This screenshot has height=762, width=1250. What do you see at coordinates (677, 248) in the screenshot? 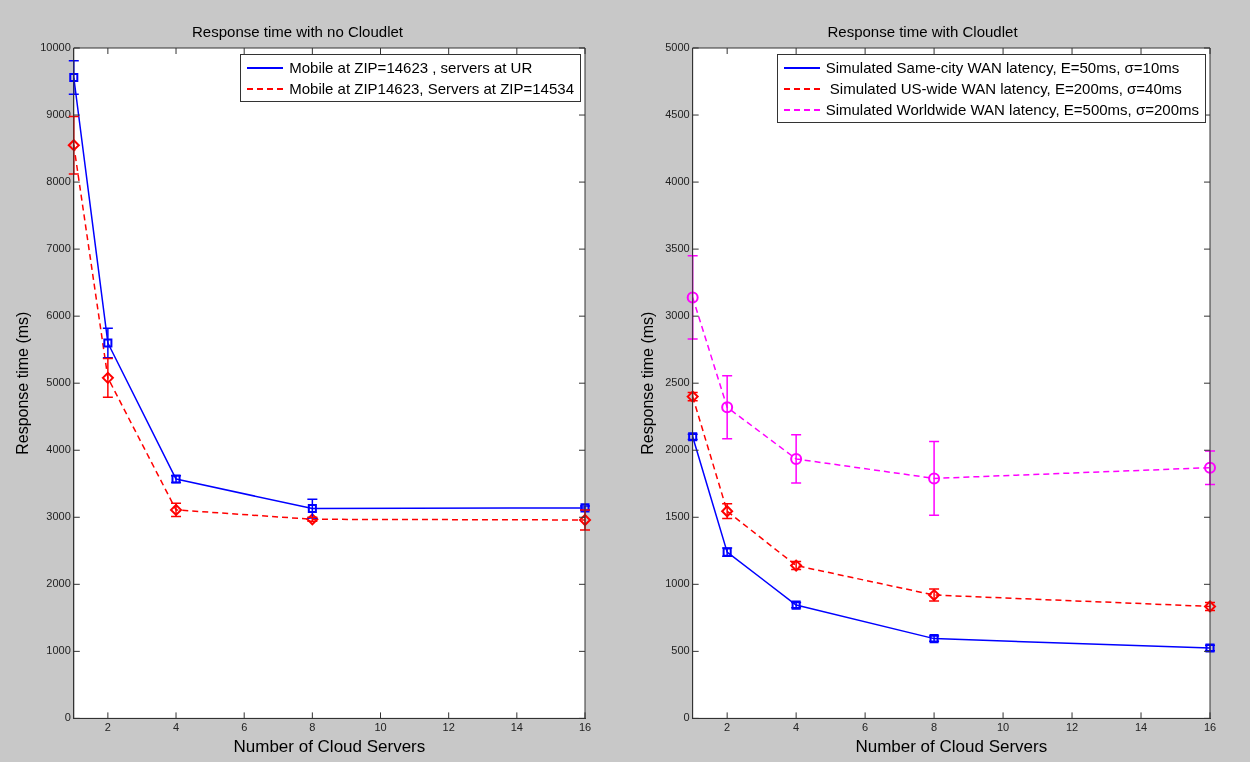
I see `y-tick-label: 3500` at bounding box center [677, 248].